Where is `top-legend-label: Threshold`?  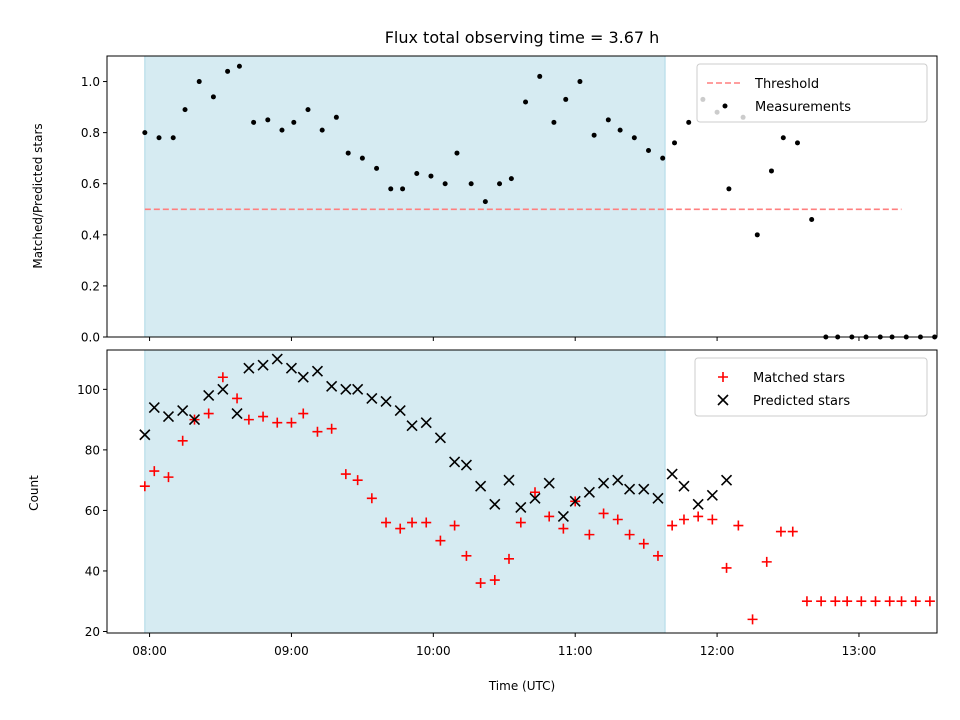 top-legend-label: Threshold is located at coordinates (786, 84).